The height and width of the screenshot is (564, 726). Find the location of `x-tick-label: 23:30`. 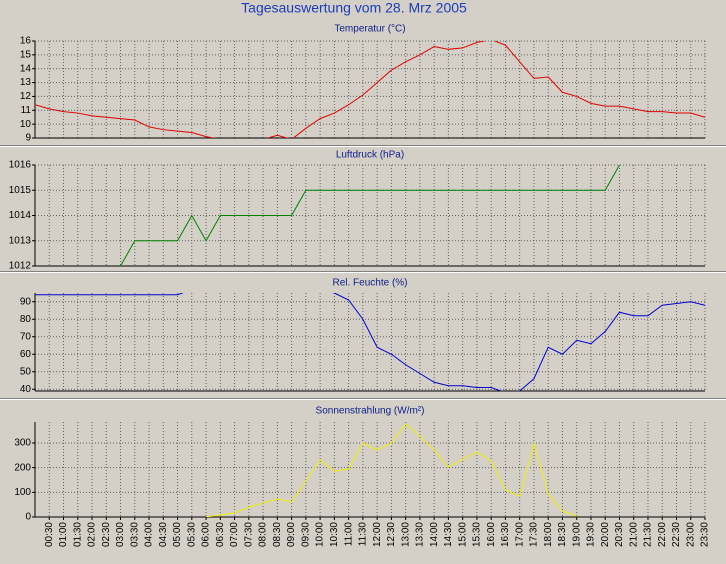

x-tick-label: 23:30 is located at coordinates (705, 534).